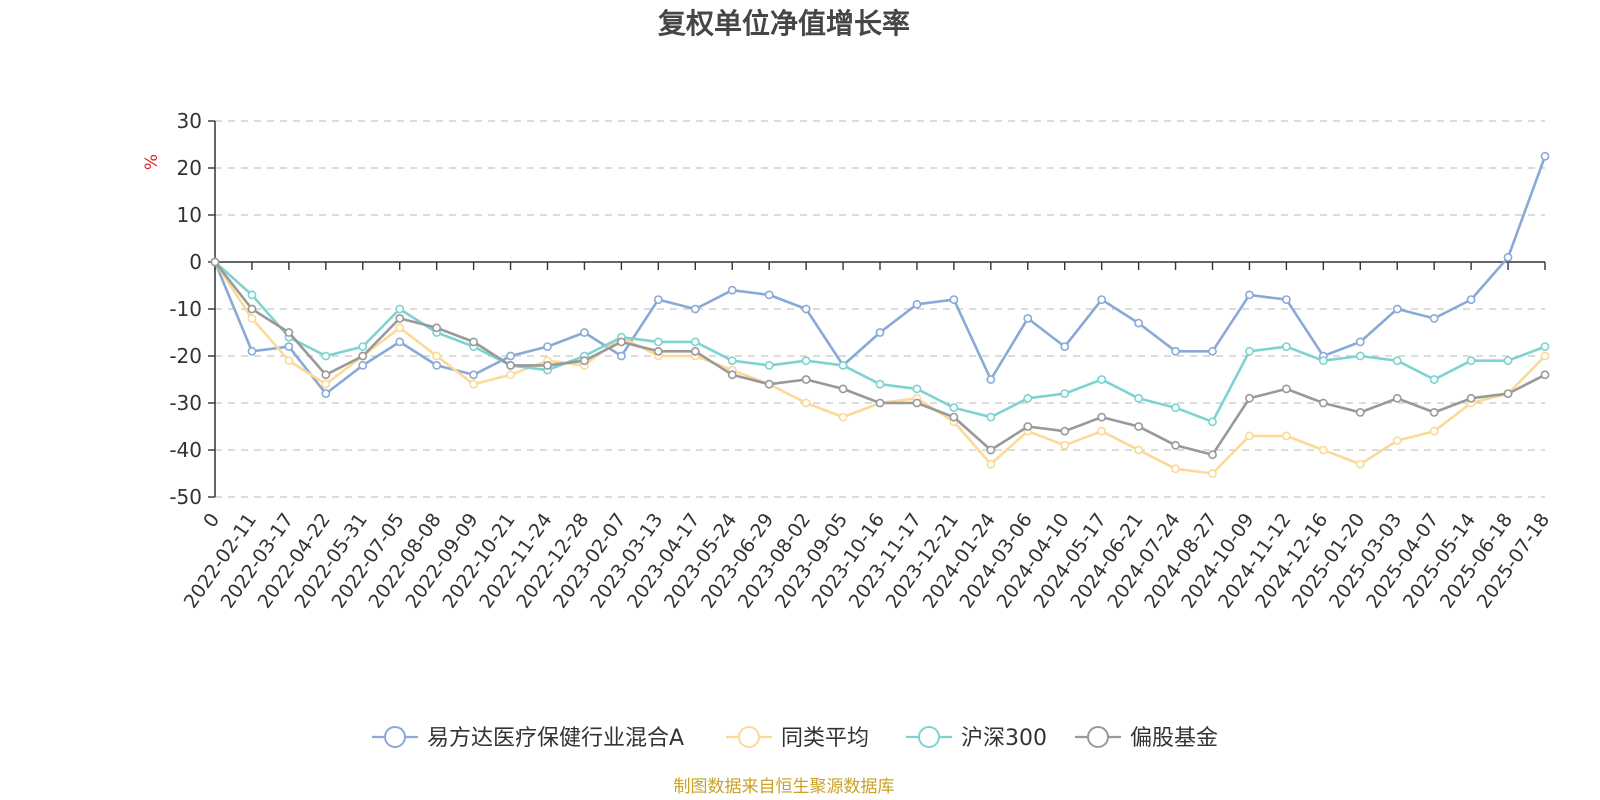  I want to click on legend-item: 易方达医疗保健行业混合A, so click(528, 738).